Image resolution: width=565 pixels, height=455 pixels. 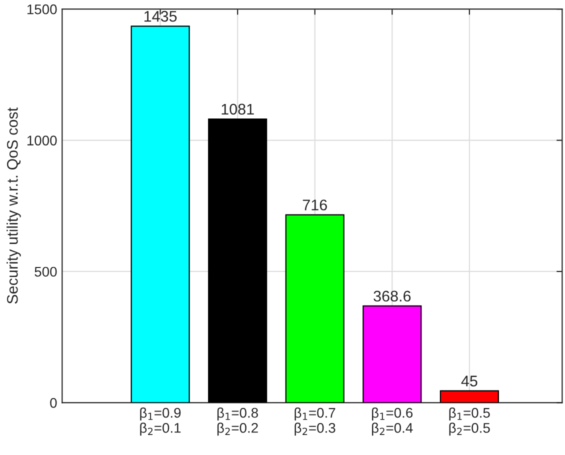 I want to click on x-tick-label: β$_{1}$=0.5 β$_{2}$=0.5, so click(x=469, y=422).